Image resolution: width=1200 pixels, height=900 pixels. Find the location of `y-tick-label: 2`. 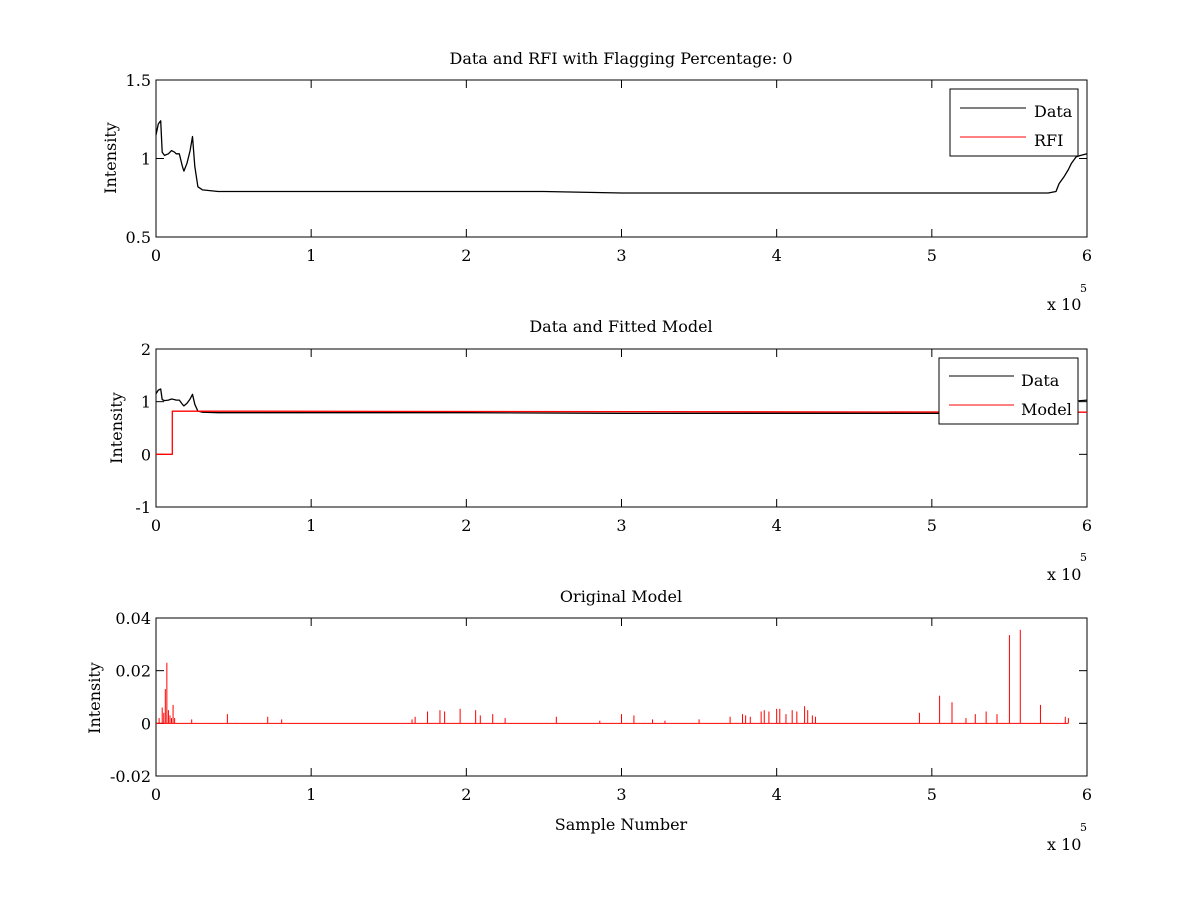

y-tick-label: 2 is located at coordinates (146, 349).